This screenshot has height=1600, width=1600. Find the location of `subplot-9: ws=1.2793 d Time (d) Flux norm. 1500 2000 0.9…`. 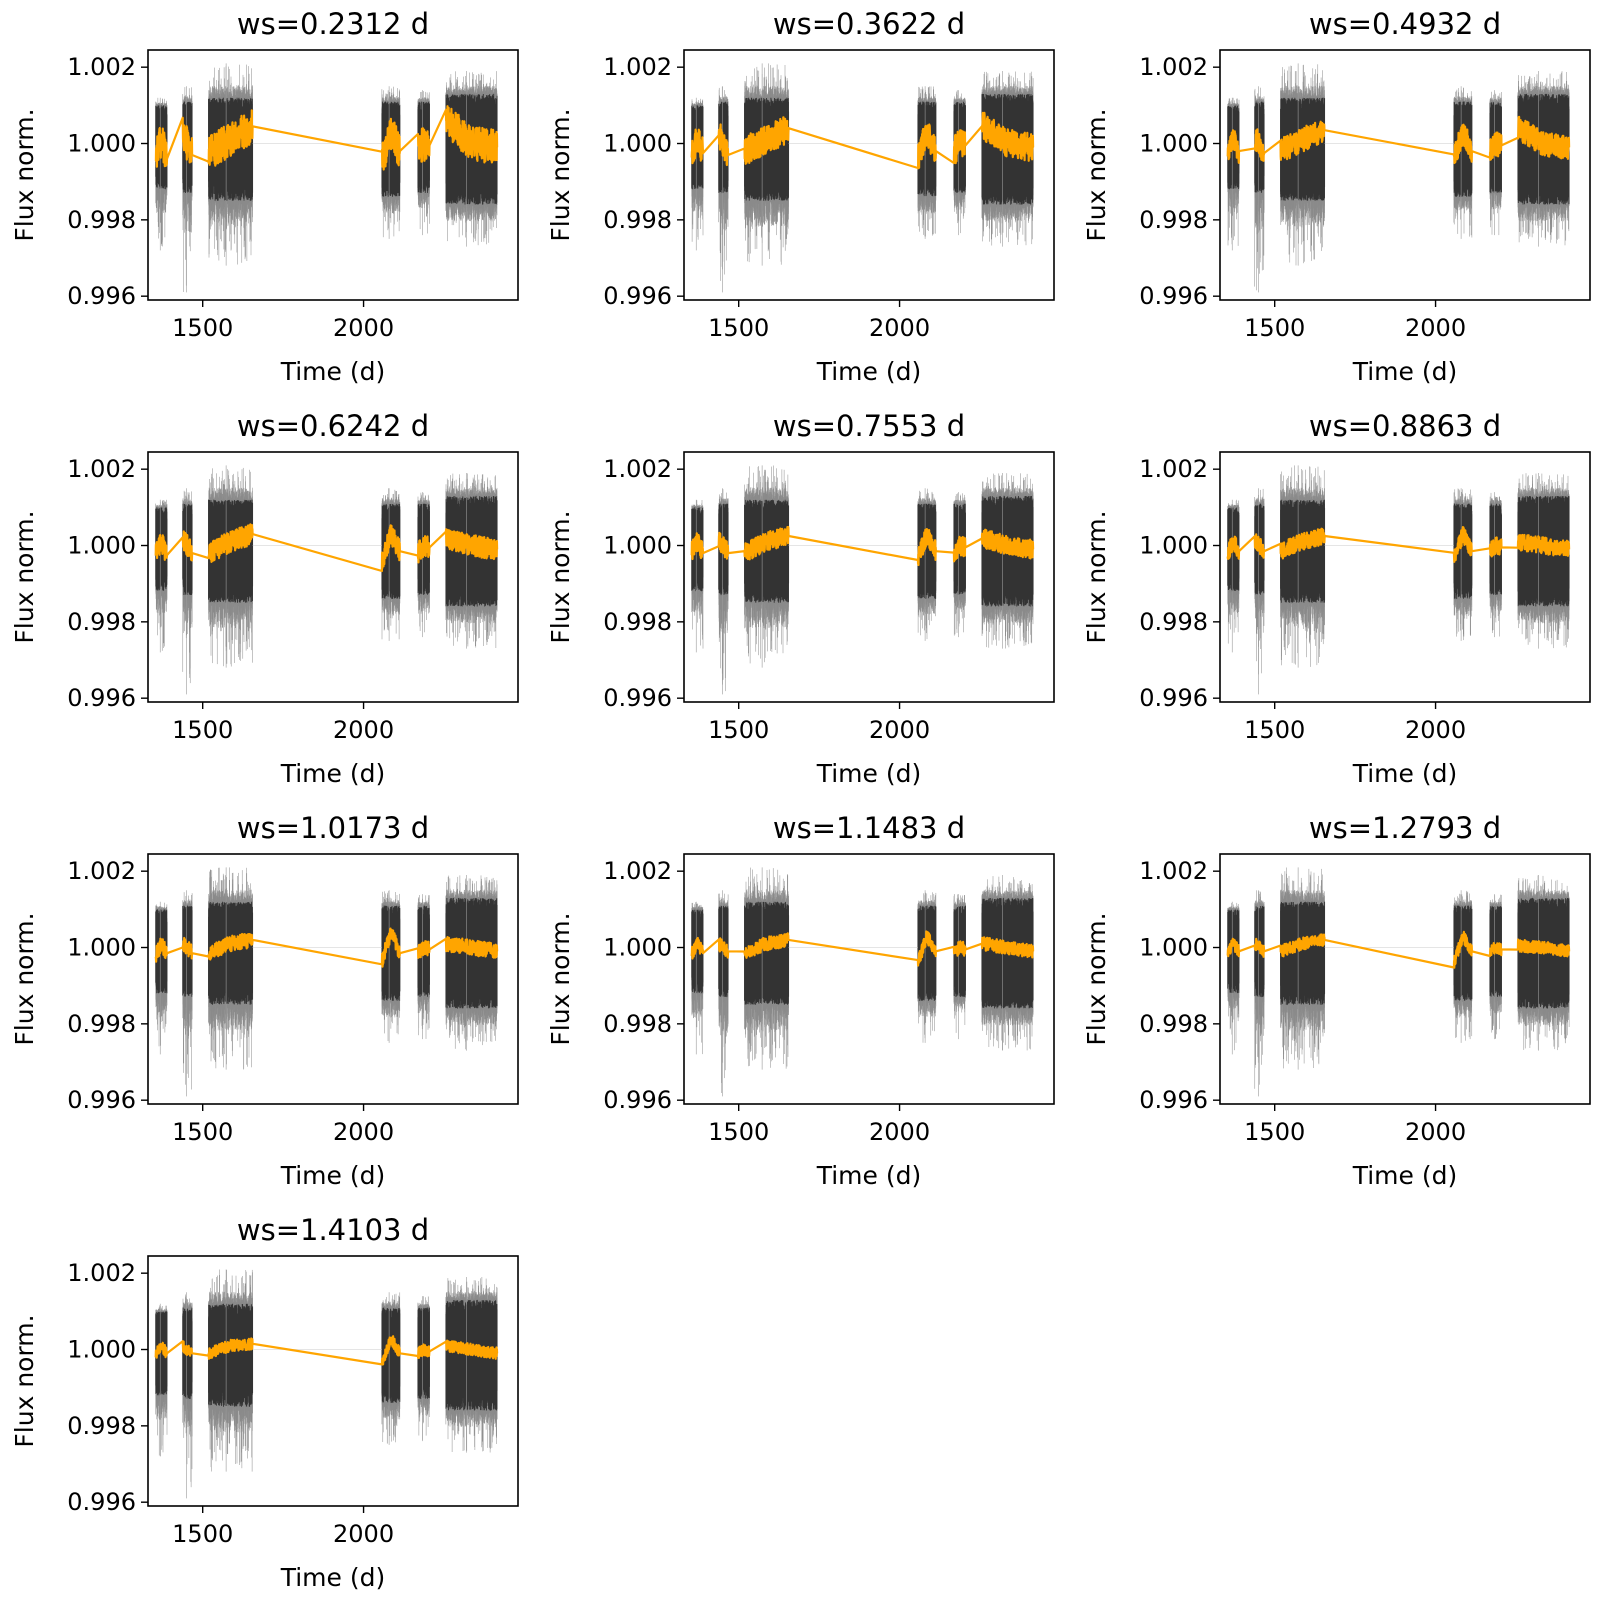

subplot-9: ws=1.2793 d Time (d) Flux norm. 1500 2000 0.9… is located at coordinates (1336, 1000).